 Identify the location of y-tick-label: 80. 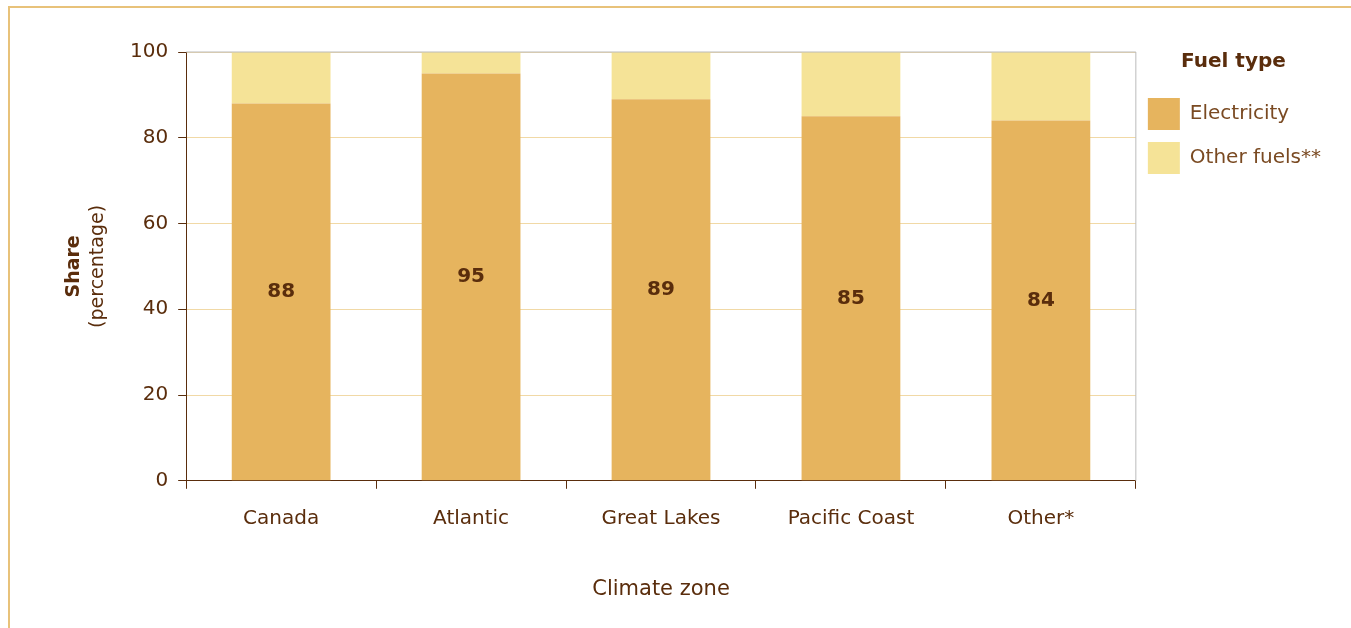
(155, 135).